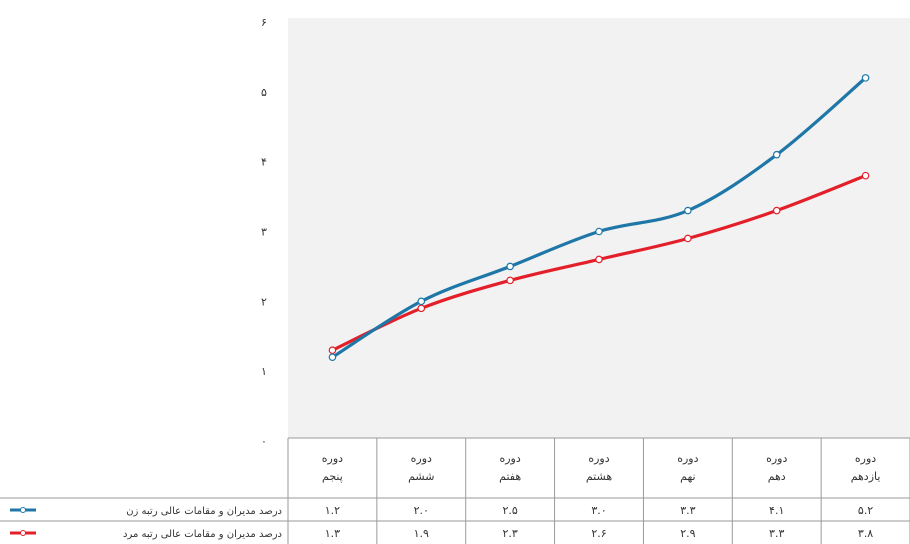 The height and width of the screenshot is (544, 910). I want to click on data-label-1-0: ۱.۳, so click(332, 533).